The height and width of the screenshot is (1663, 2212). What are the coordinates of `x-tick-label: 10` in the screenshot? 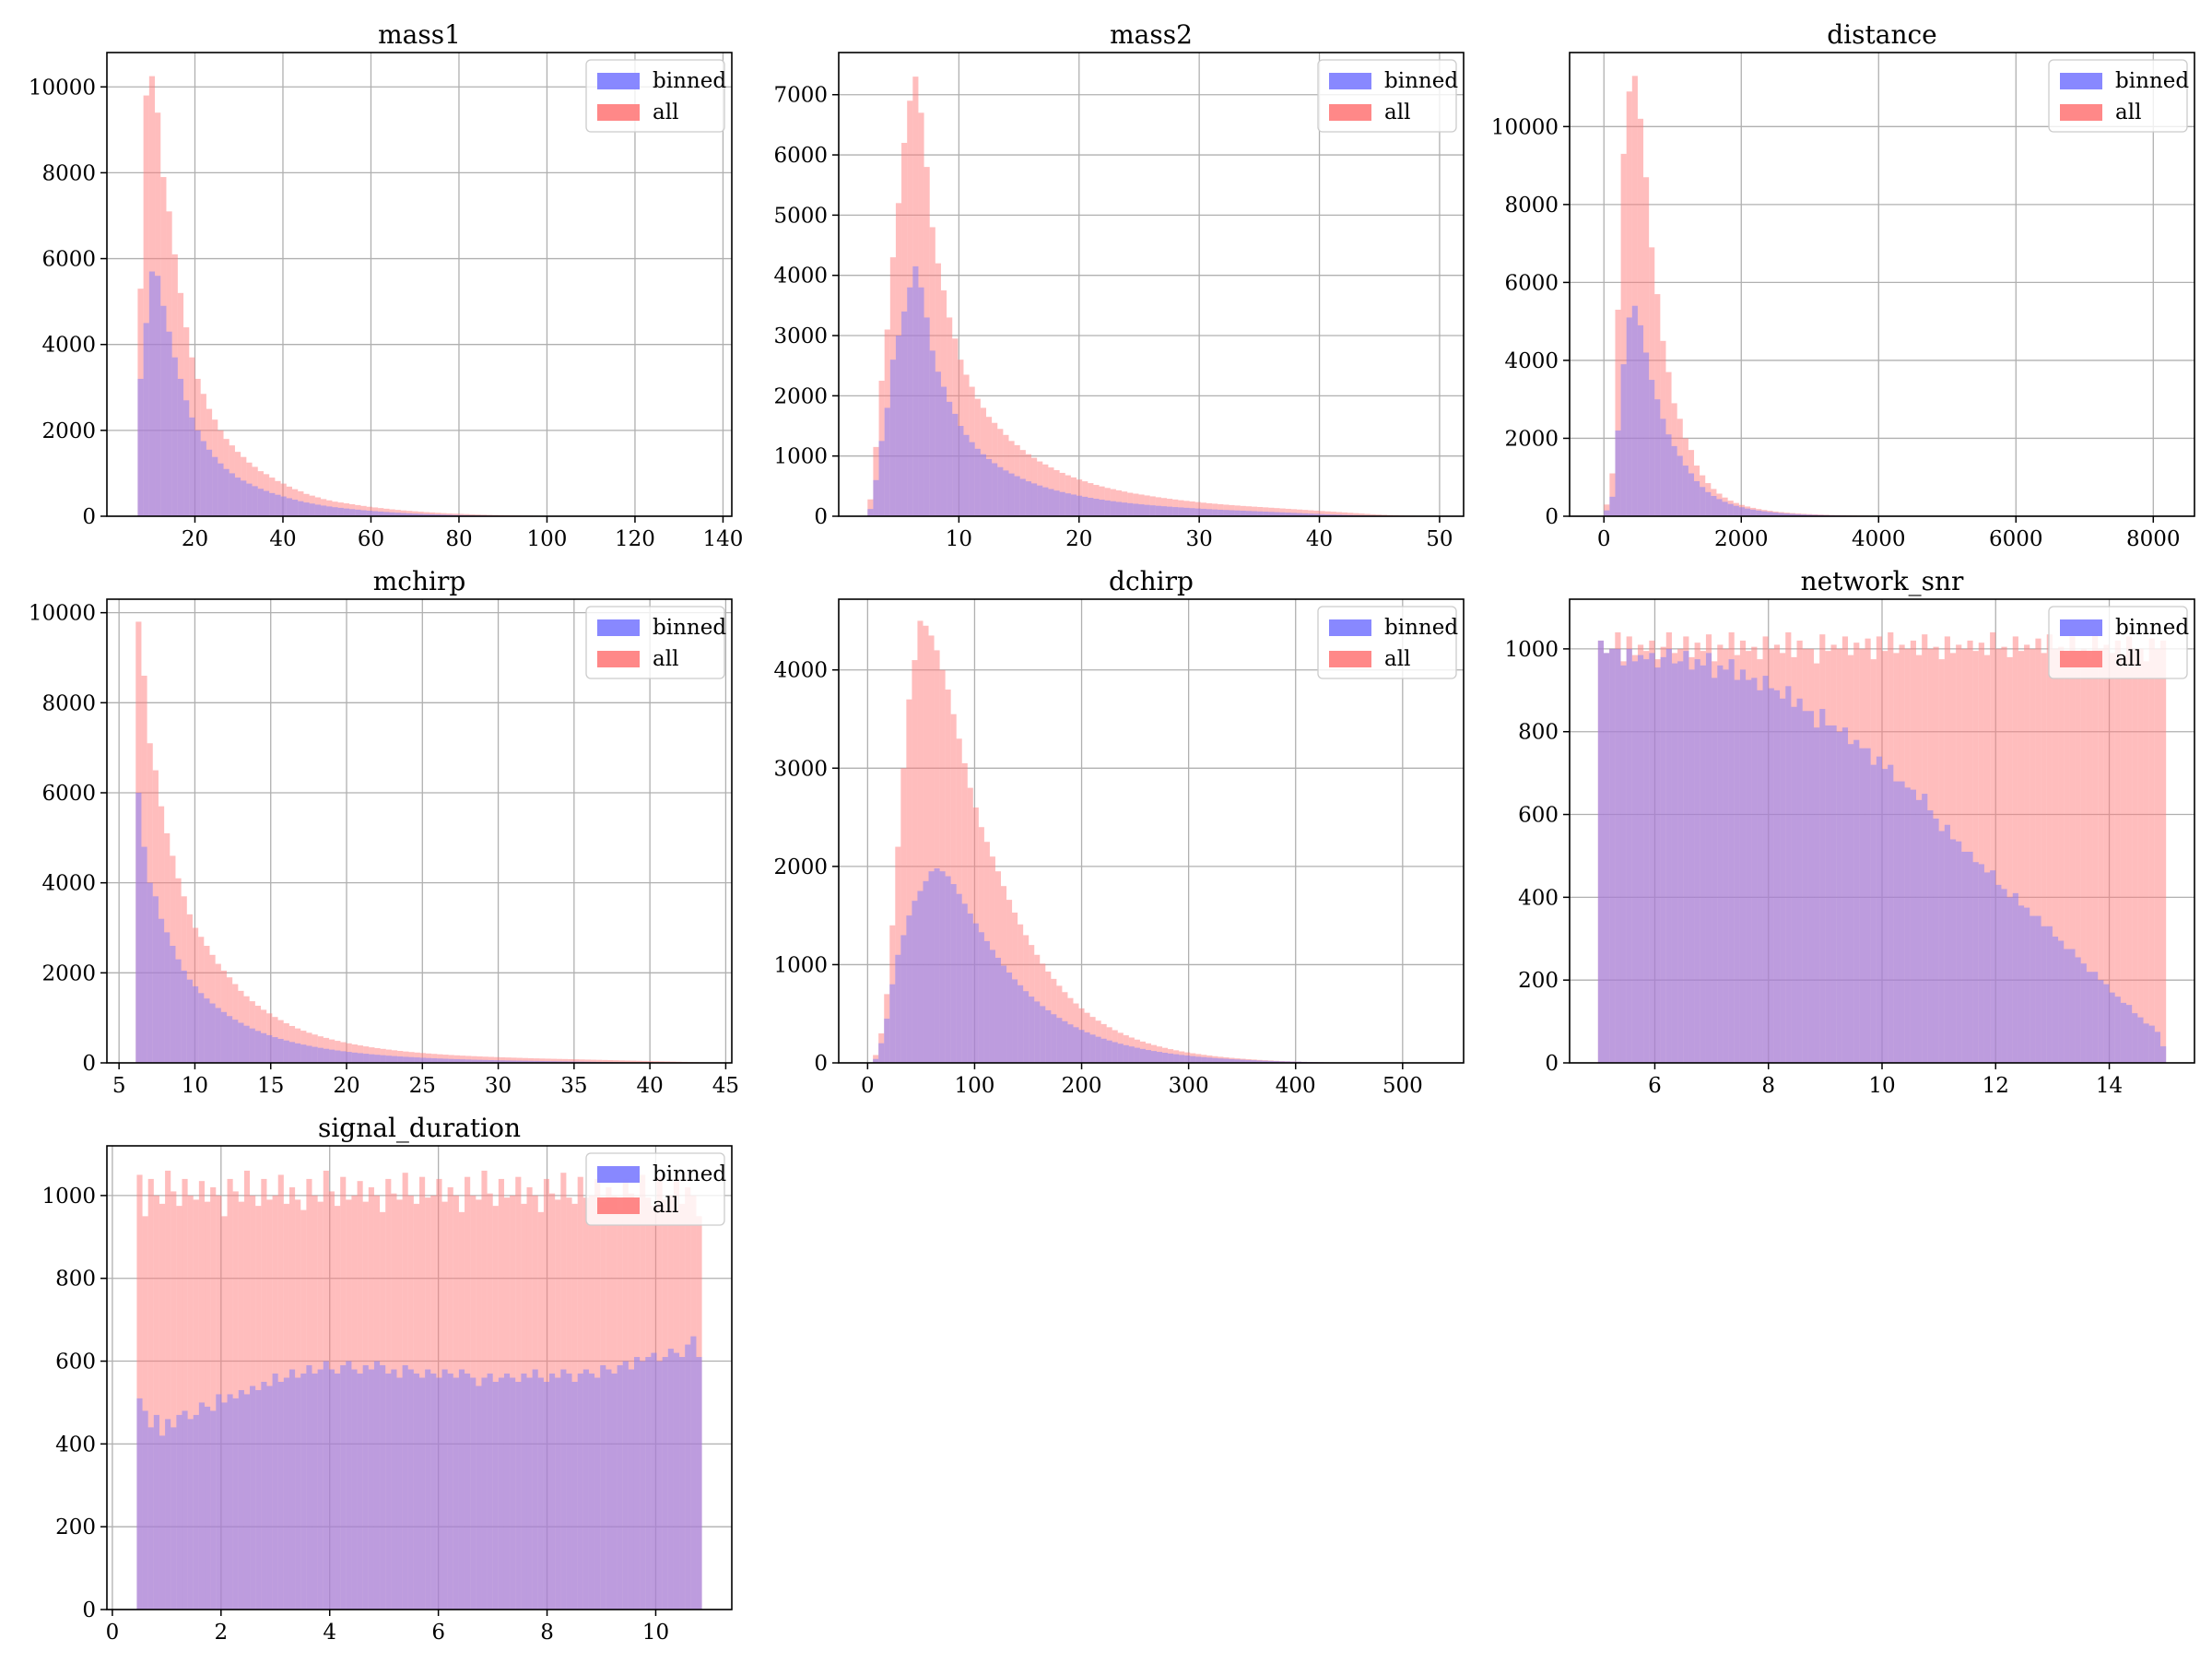 It's located at (959, 539).